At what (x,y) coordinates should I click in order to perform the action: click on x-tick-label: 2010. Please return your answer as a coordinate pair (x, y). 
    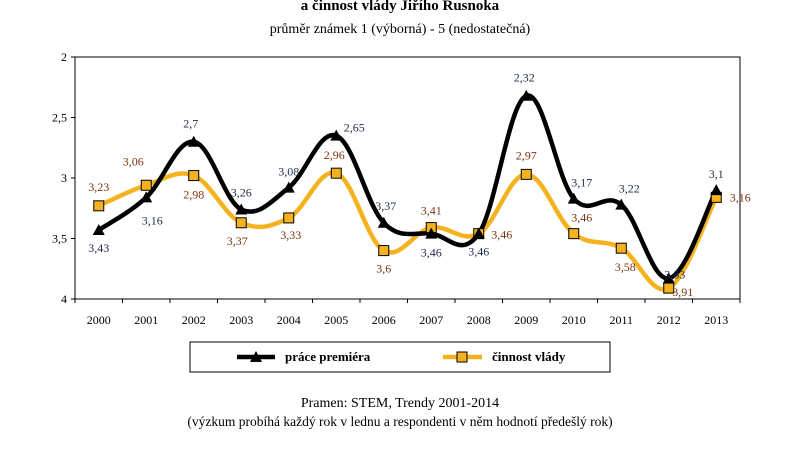
    Looking at the image, I should click on (574, 320).